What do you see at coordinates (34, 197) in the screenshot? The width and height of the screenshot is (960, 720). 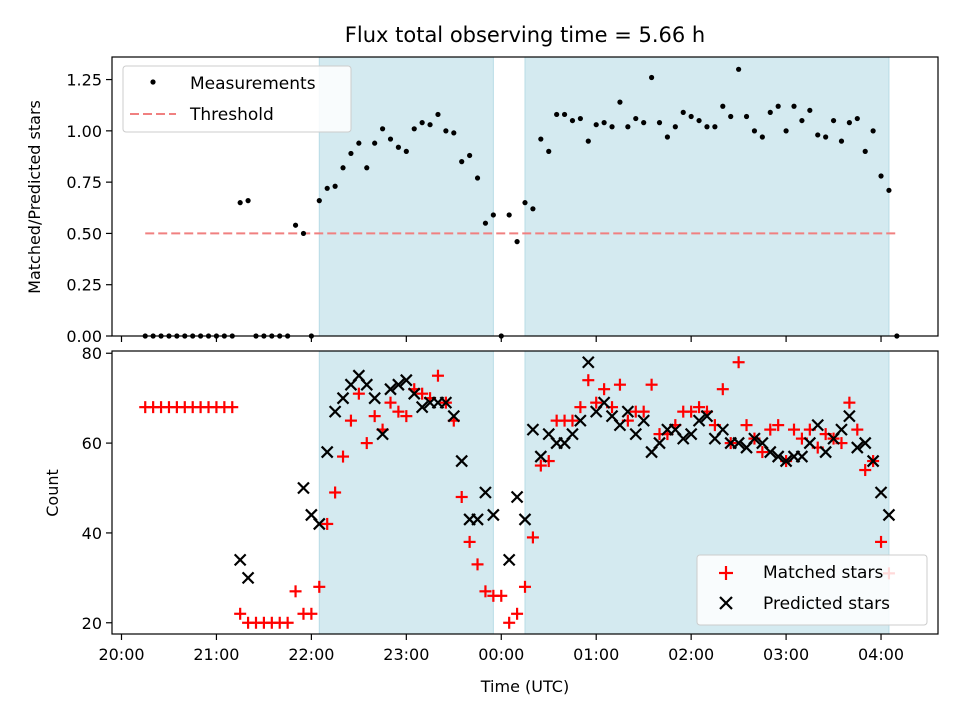 I see `top-y-axis-label: Matched/Predicted stars` at bounding box center [34, 197].